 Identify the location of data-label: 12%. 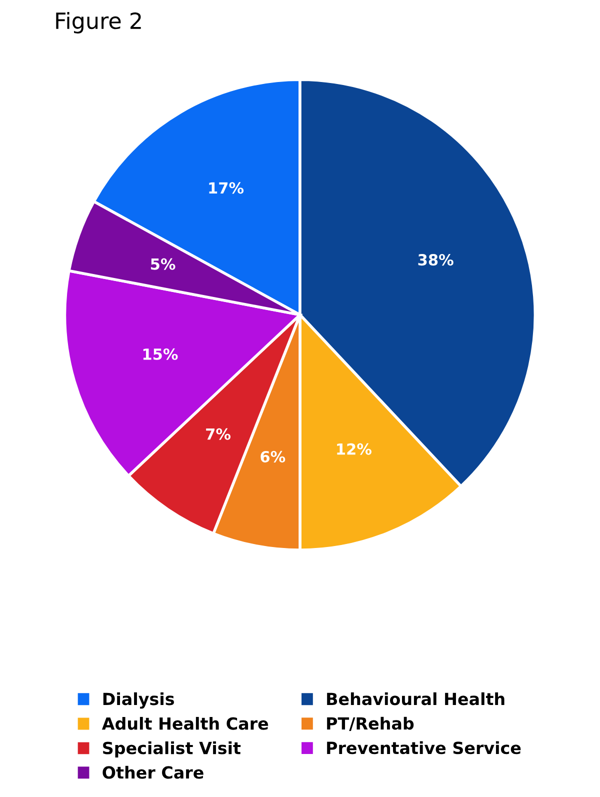
(354, 449).